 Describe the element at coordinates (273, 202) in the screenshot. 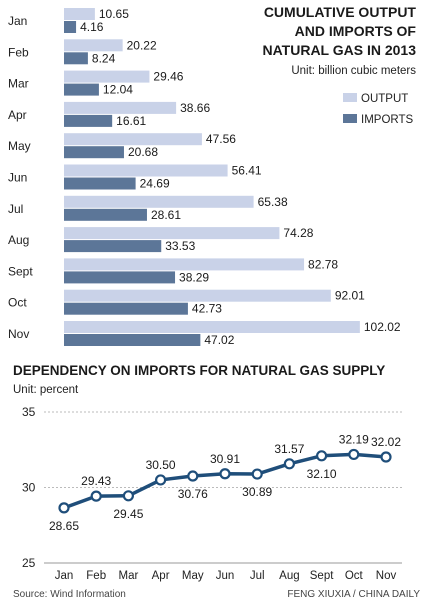

I see `bar-output-value: 65.38` at that location.